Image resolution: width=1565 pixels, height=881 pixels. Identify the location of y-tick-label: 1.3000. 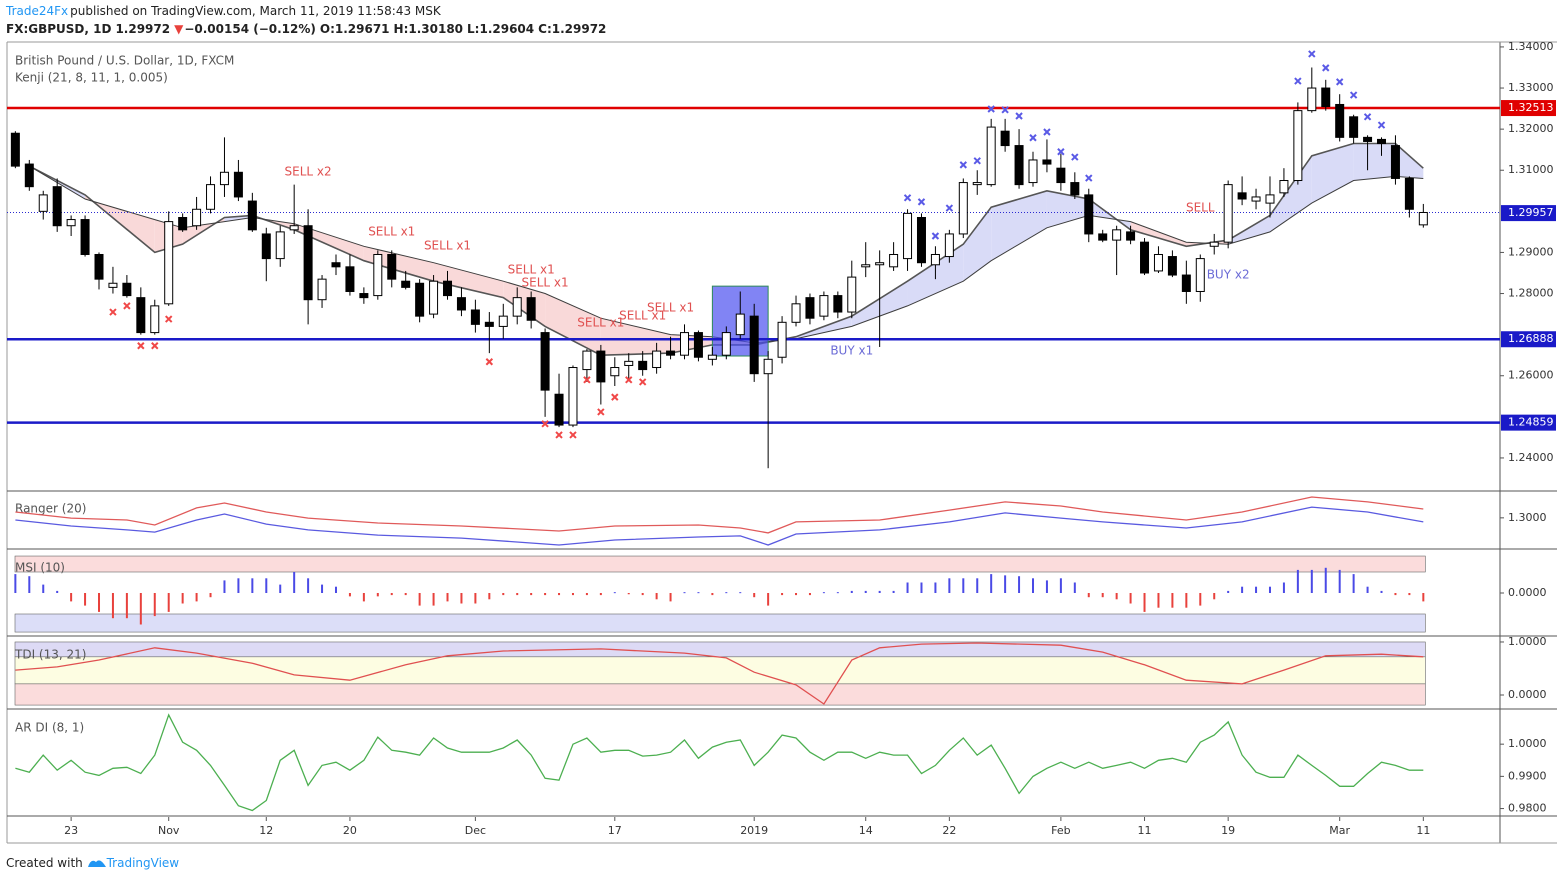
(1527, 517).